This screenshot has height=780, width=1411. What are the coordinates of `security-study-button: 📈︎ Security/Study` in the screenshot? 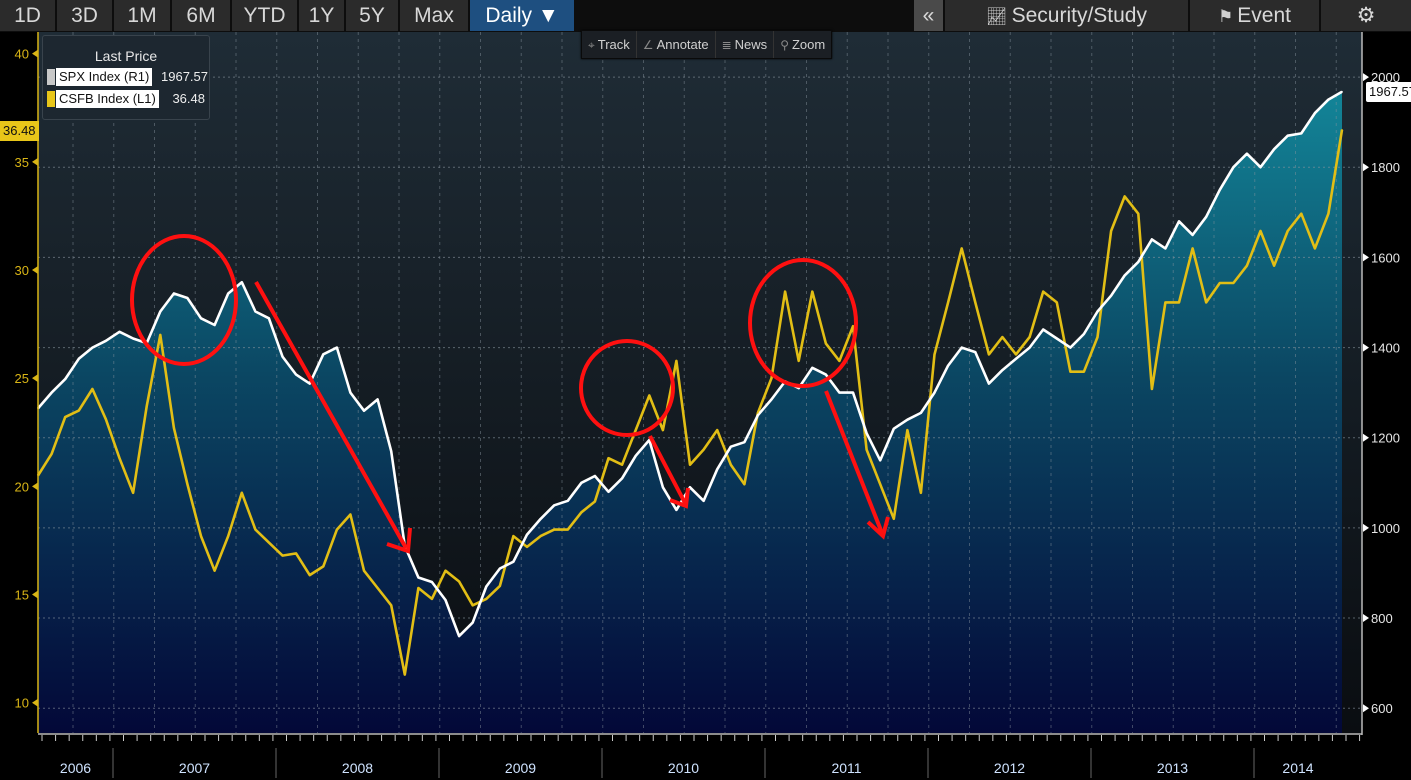 It's located at (1067, 15).